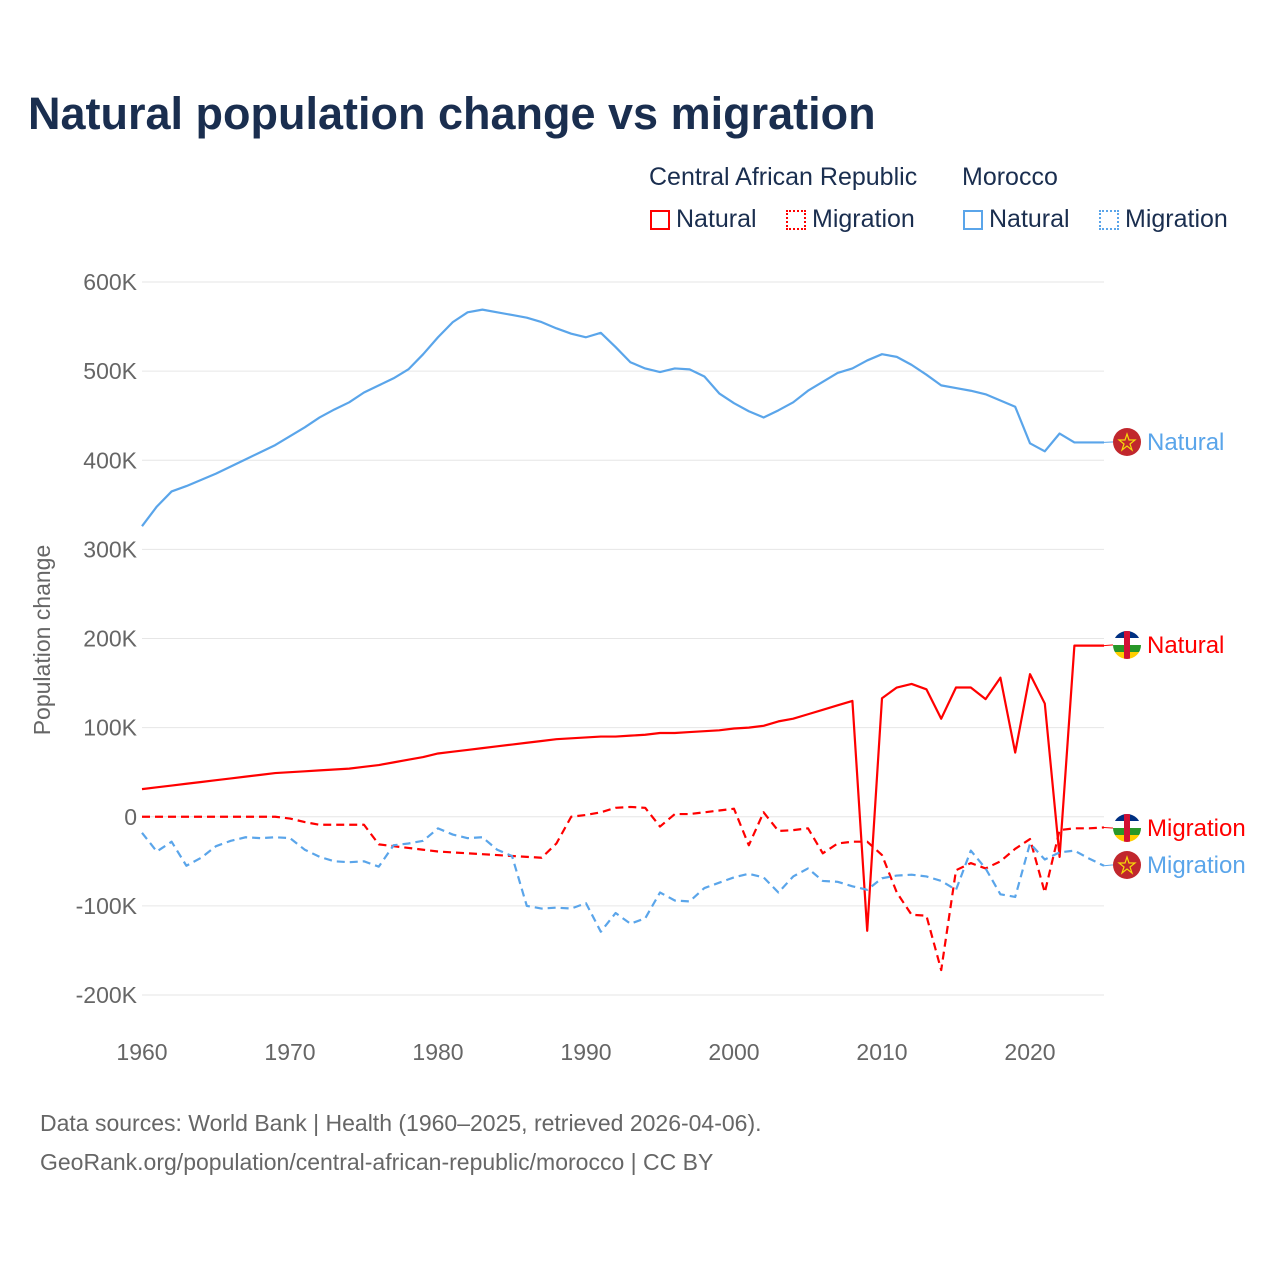  I want to click on y-axis-label: Population change, so click(42, 640).